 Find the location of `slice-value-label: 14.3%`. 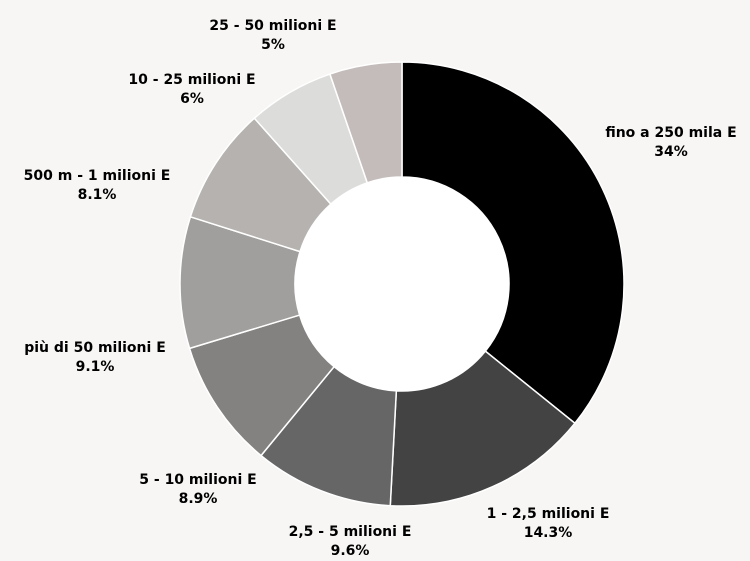

slice-value-label: 14.3% is located at coordinates (548, 533).